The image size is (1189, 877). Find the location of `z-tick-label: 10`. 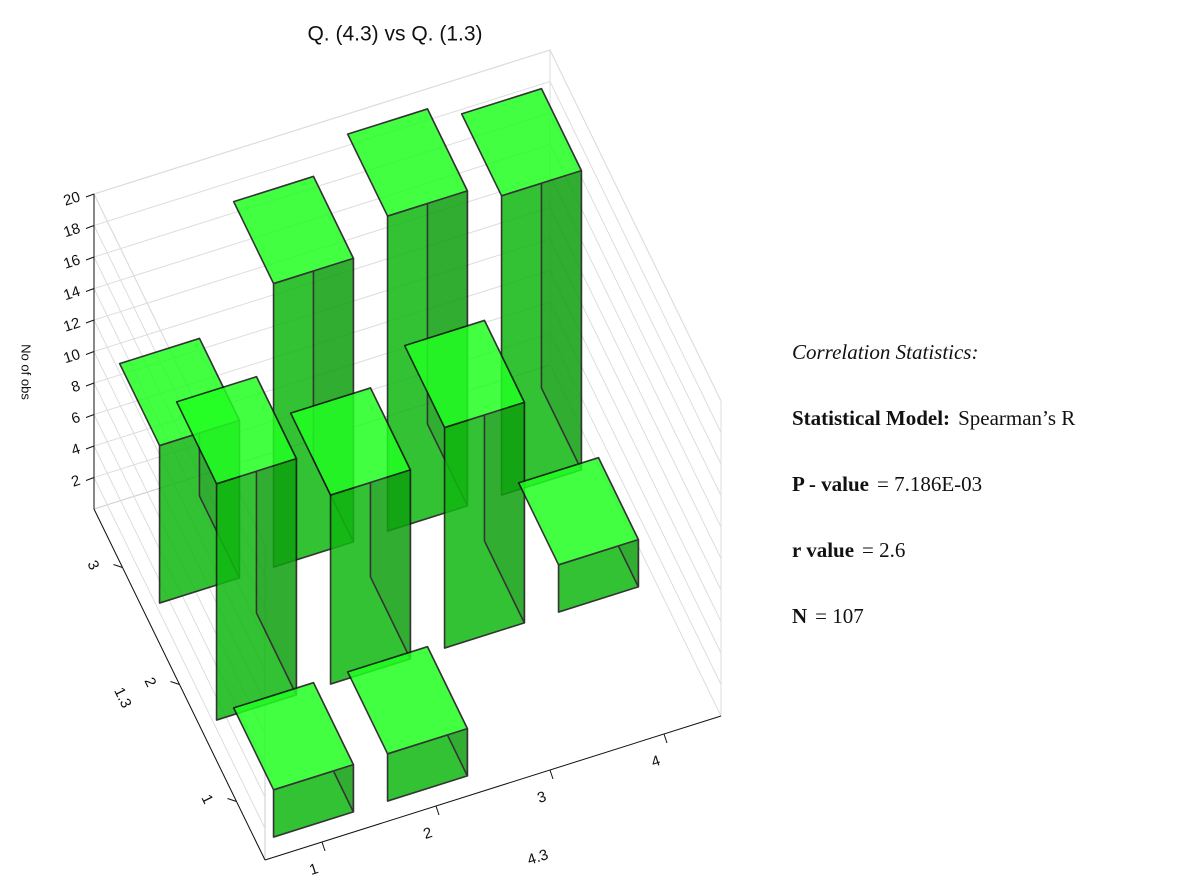

z-tick-label: 10 is located at coordinates (71, 356).